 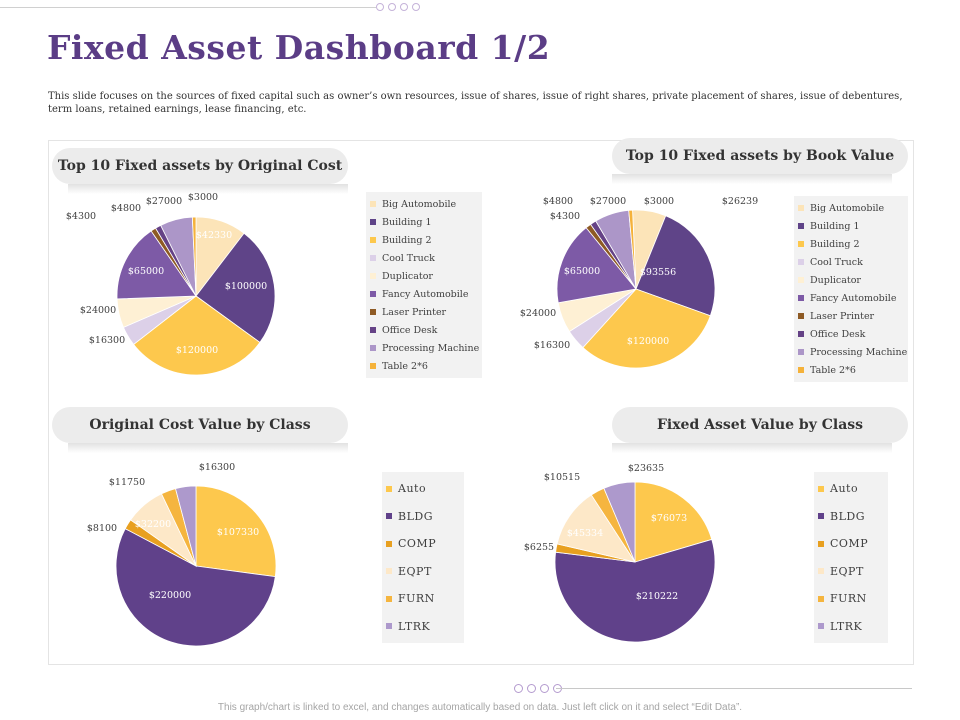 I want to click on data-label: $11750, so click(x=127, y=482).